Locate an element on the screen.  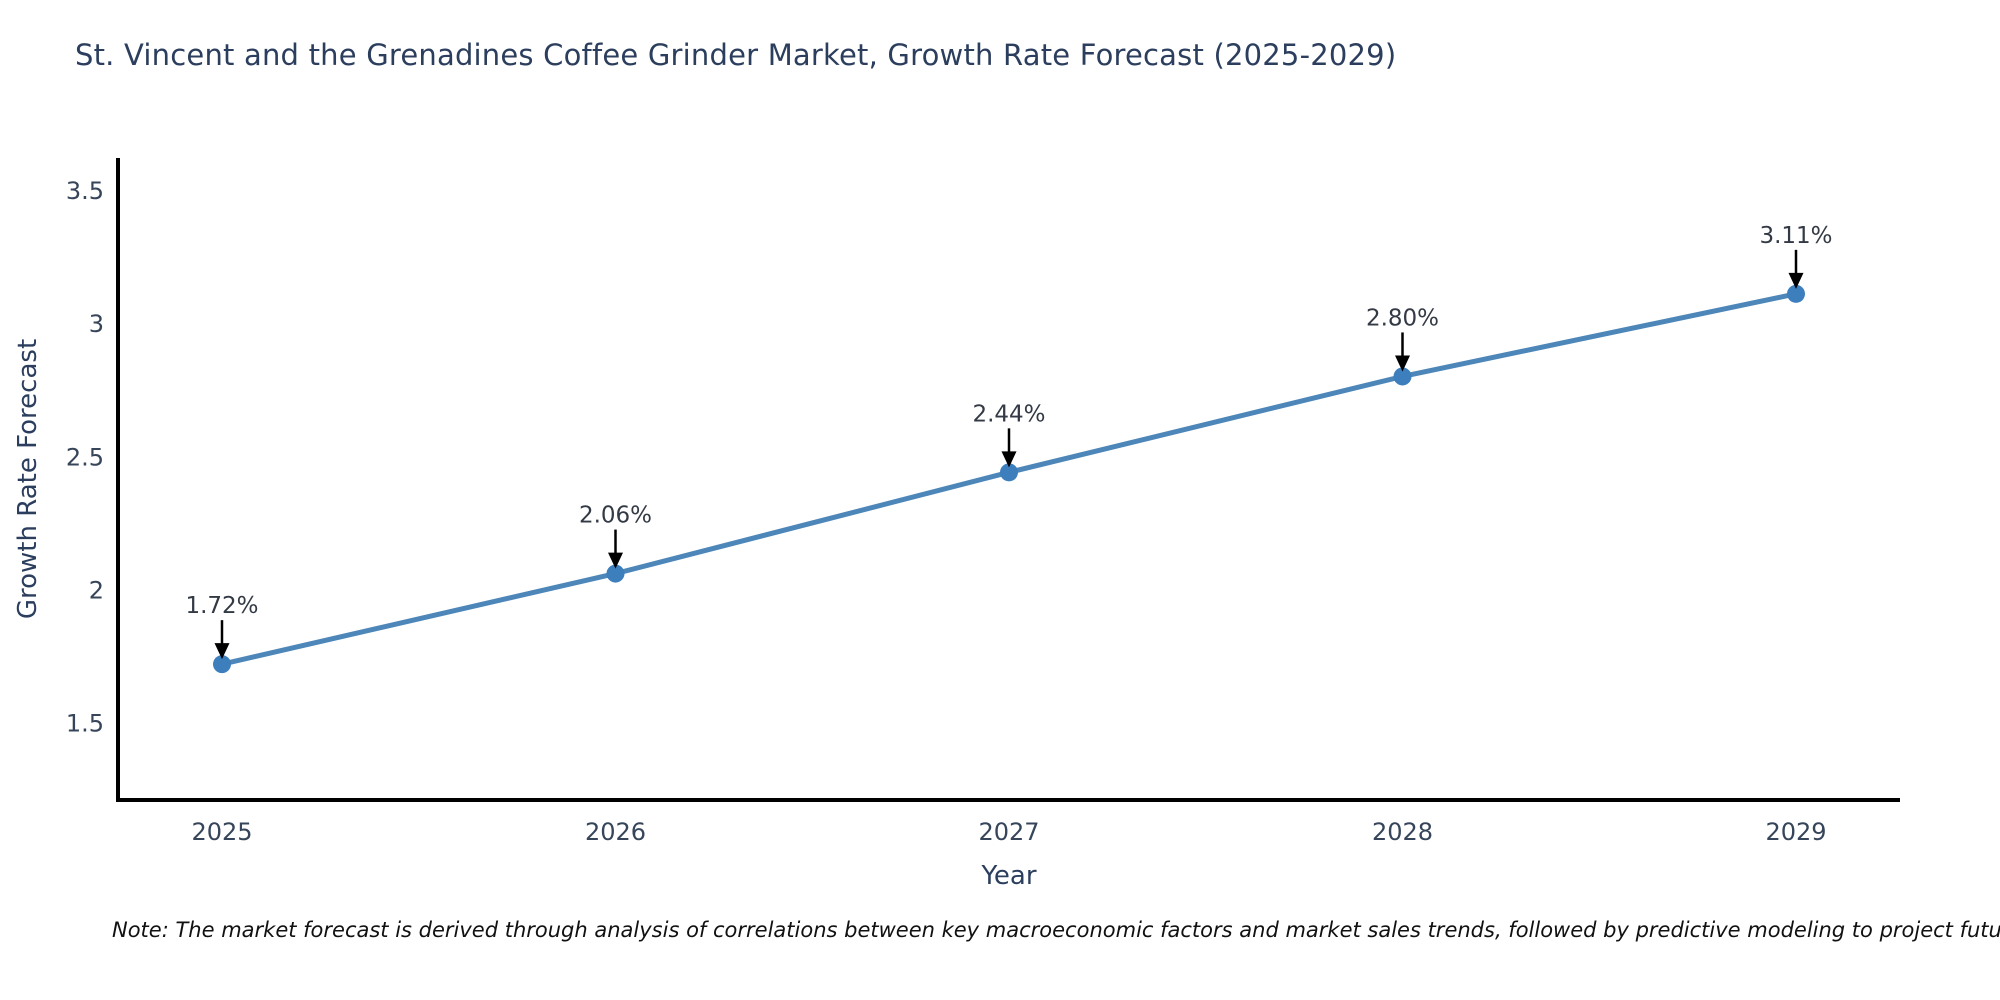
x-tick-label: 2027 is located at coordinates (1008, 832).